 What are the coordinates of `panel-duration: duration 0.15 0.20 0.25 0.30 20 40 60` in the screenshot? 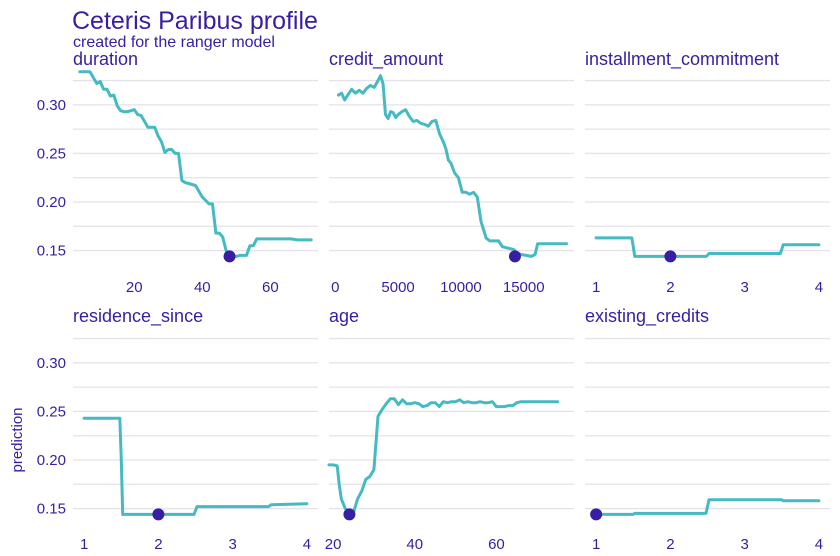 It's located at (177, 172).